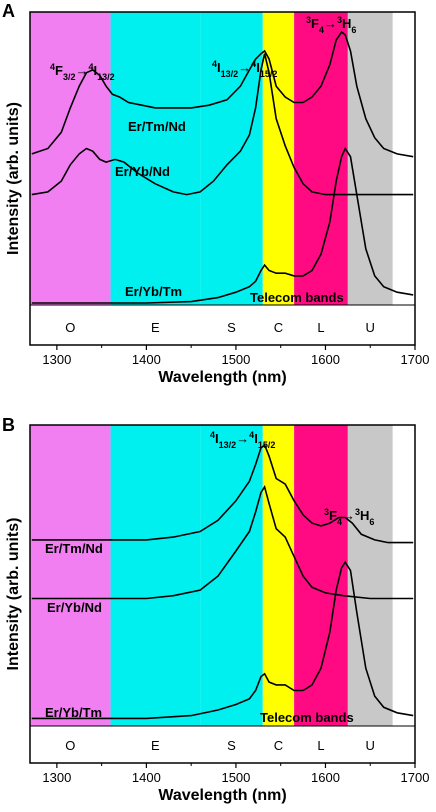 The height and width of the screenshot is (812, 436). What do you see at coordinates (8, 425) in the screenshot?
I see `panel-label: B` at bounding box center [8, 425].